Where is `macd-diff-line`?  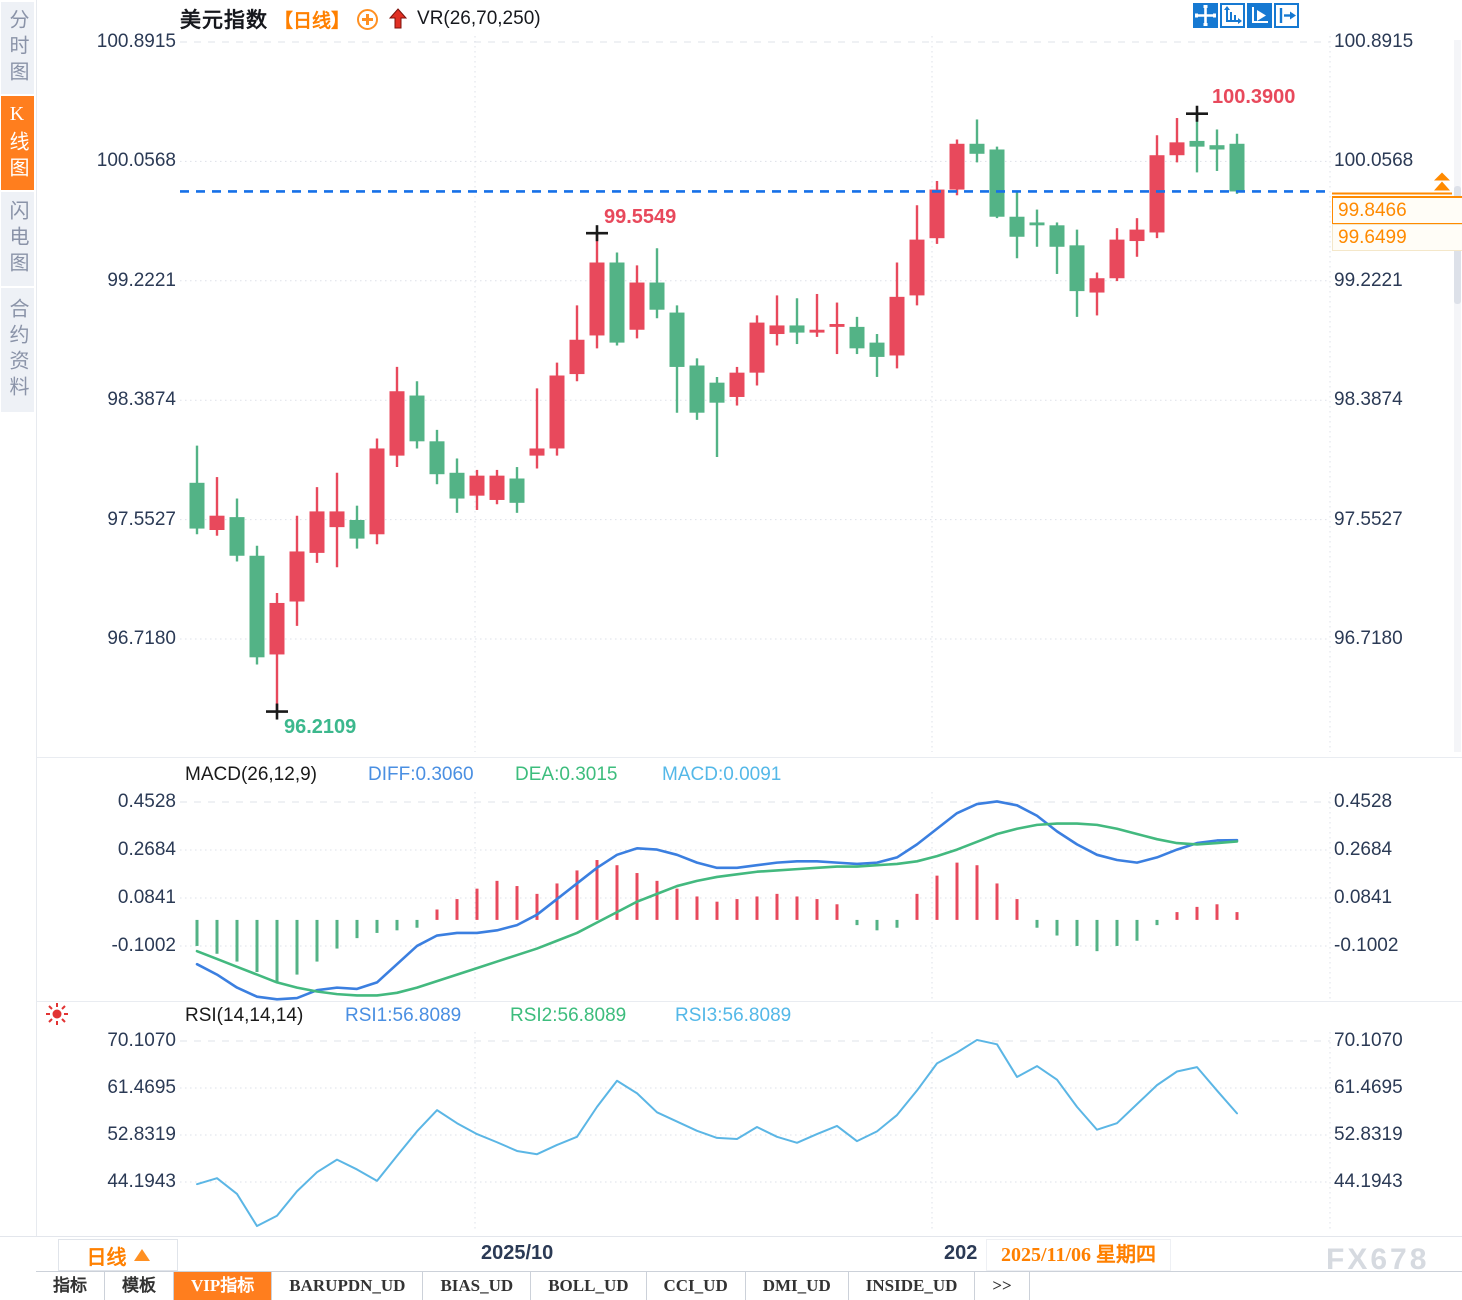
macd-diff-line is located at coordinates (717, 900).